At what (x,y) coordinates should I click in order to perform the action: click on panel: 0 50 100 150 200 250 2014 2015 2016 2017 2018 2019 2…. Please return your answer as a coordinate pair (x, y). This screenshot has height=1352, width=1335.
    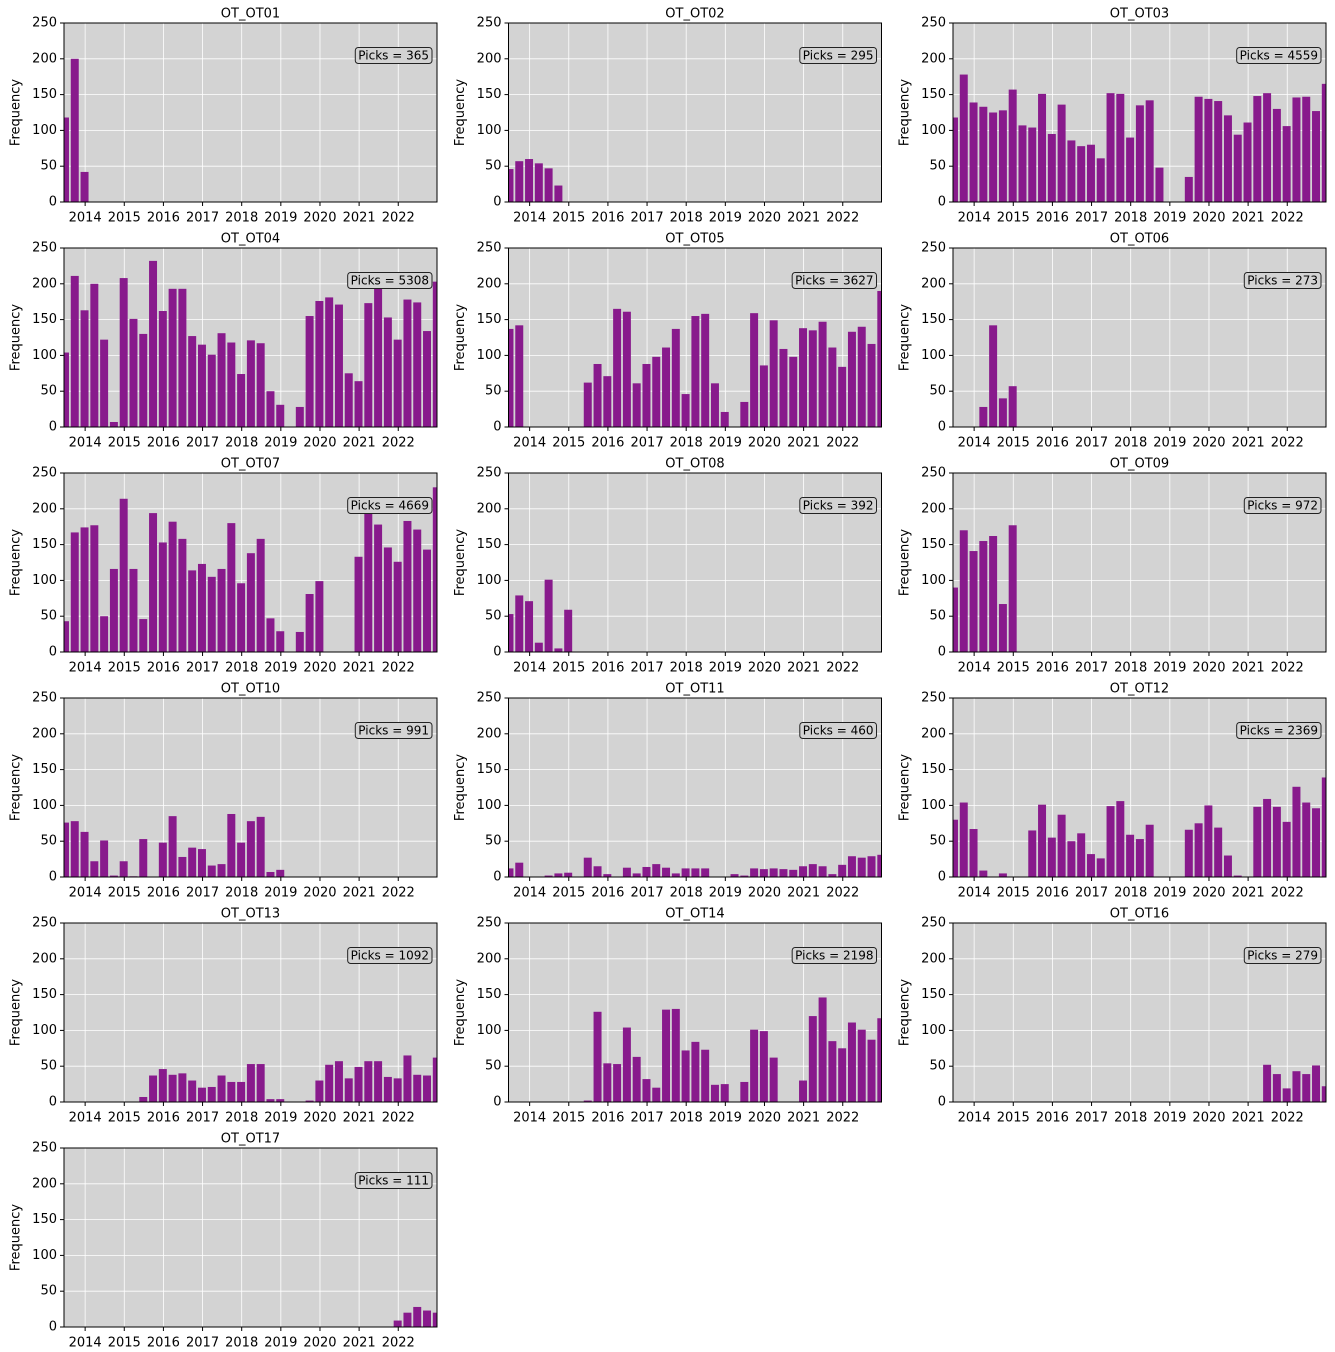
    Looking at the image, I should click on (667, 116).